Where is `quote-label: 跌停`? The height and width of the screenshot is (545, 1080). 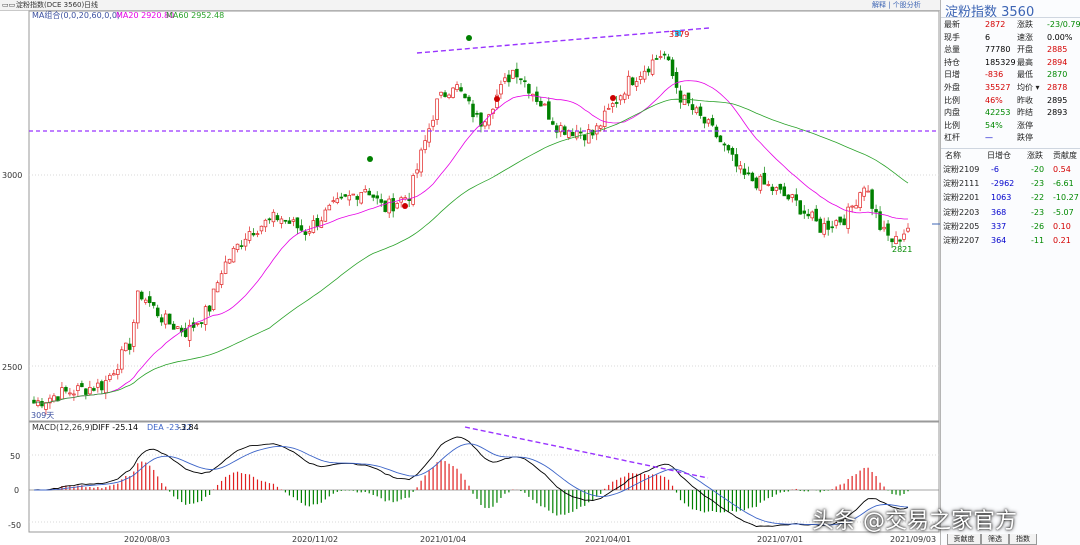
quote-label: 跌停 is located at coordinates (1025, 138).